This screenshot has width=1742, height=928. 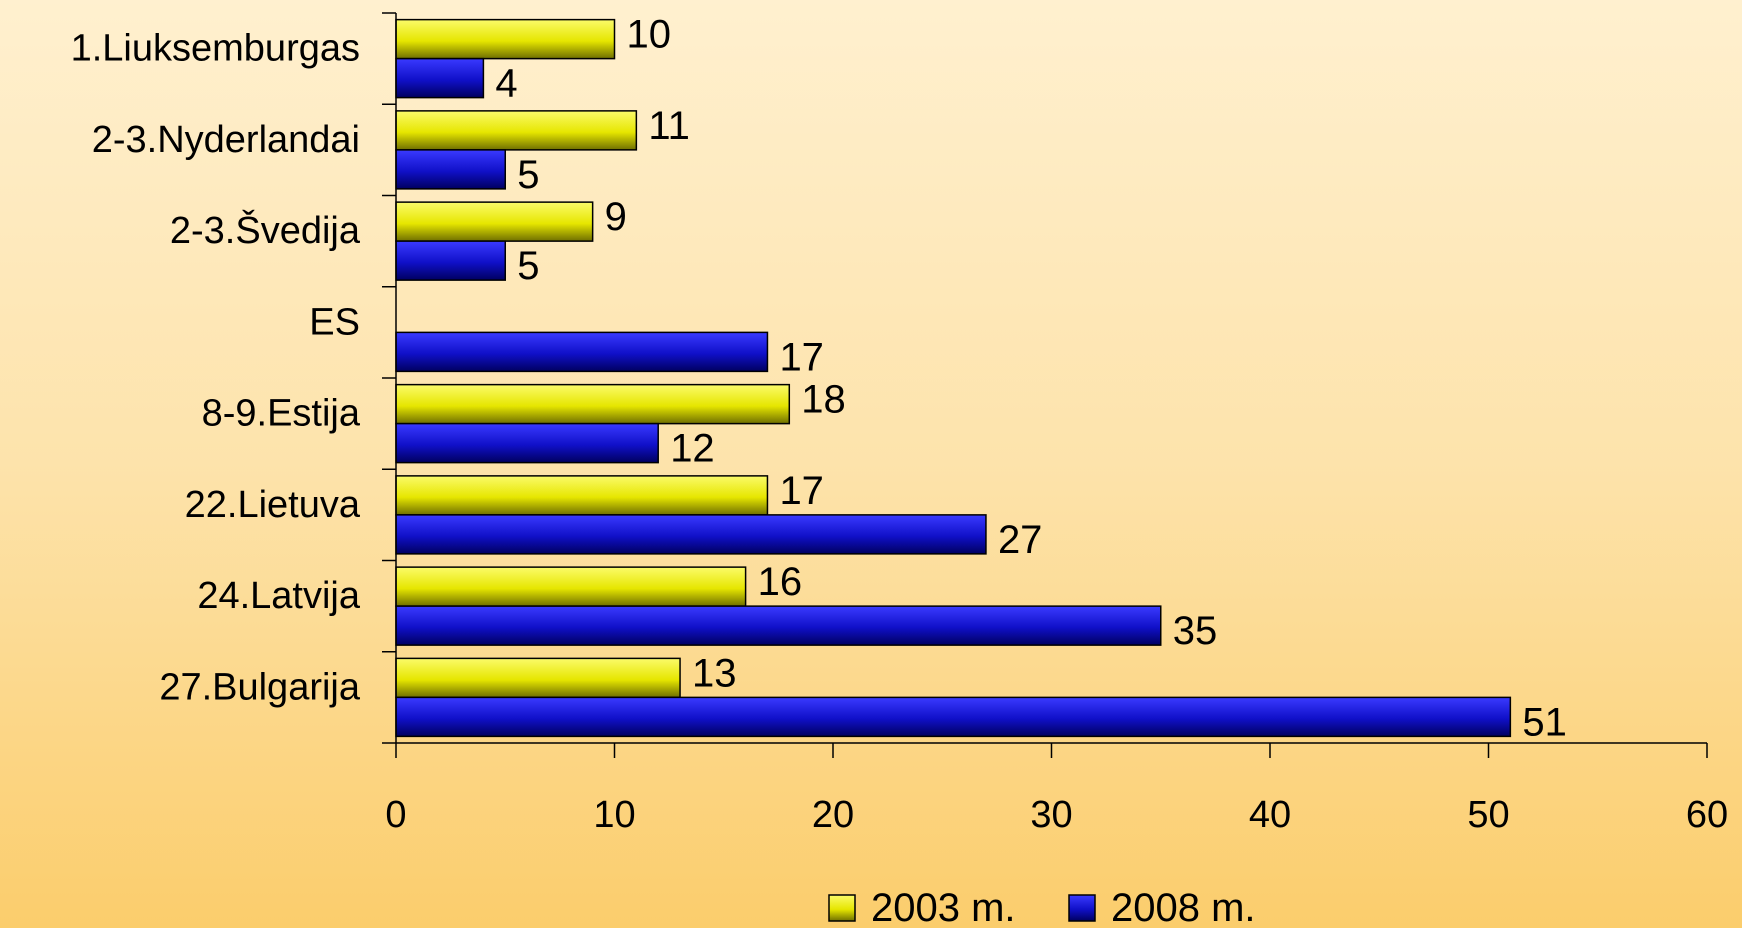 What do you see at coordinates (260, 687) in the screenshot?
I see `category-label: 27.Bulgarija` at bounding box center [260, 687].